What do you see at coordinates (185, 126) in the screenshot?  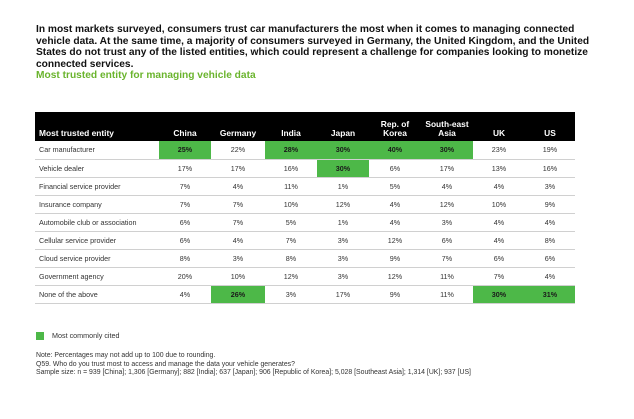 I see `header-column: China` at bounding box center [185, 126].